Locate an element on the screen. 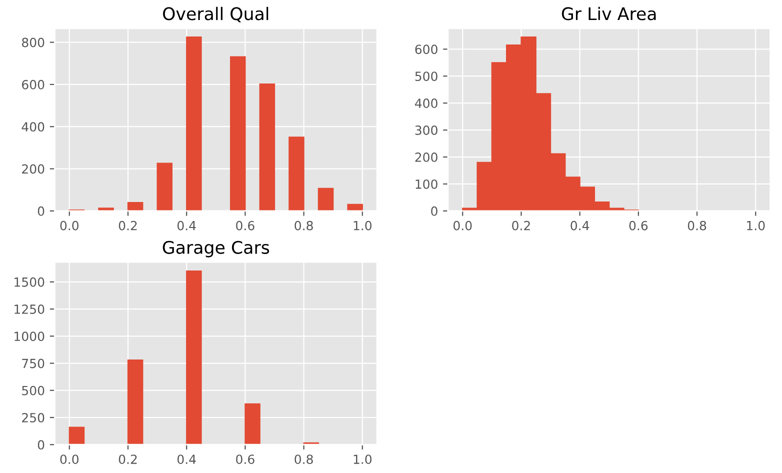 This screenshot has height=473, width=782. y-tick-label: 1000 is located at coordinates (29, 337).